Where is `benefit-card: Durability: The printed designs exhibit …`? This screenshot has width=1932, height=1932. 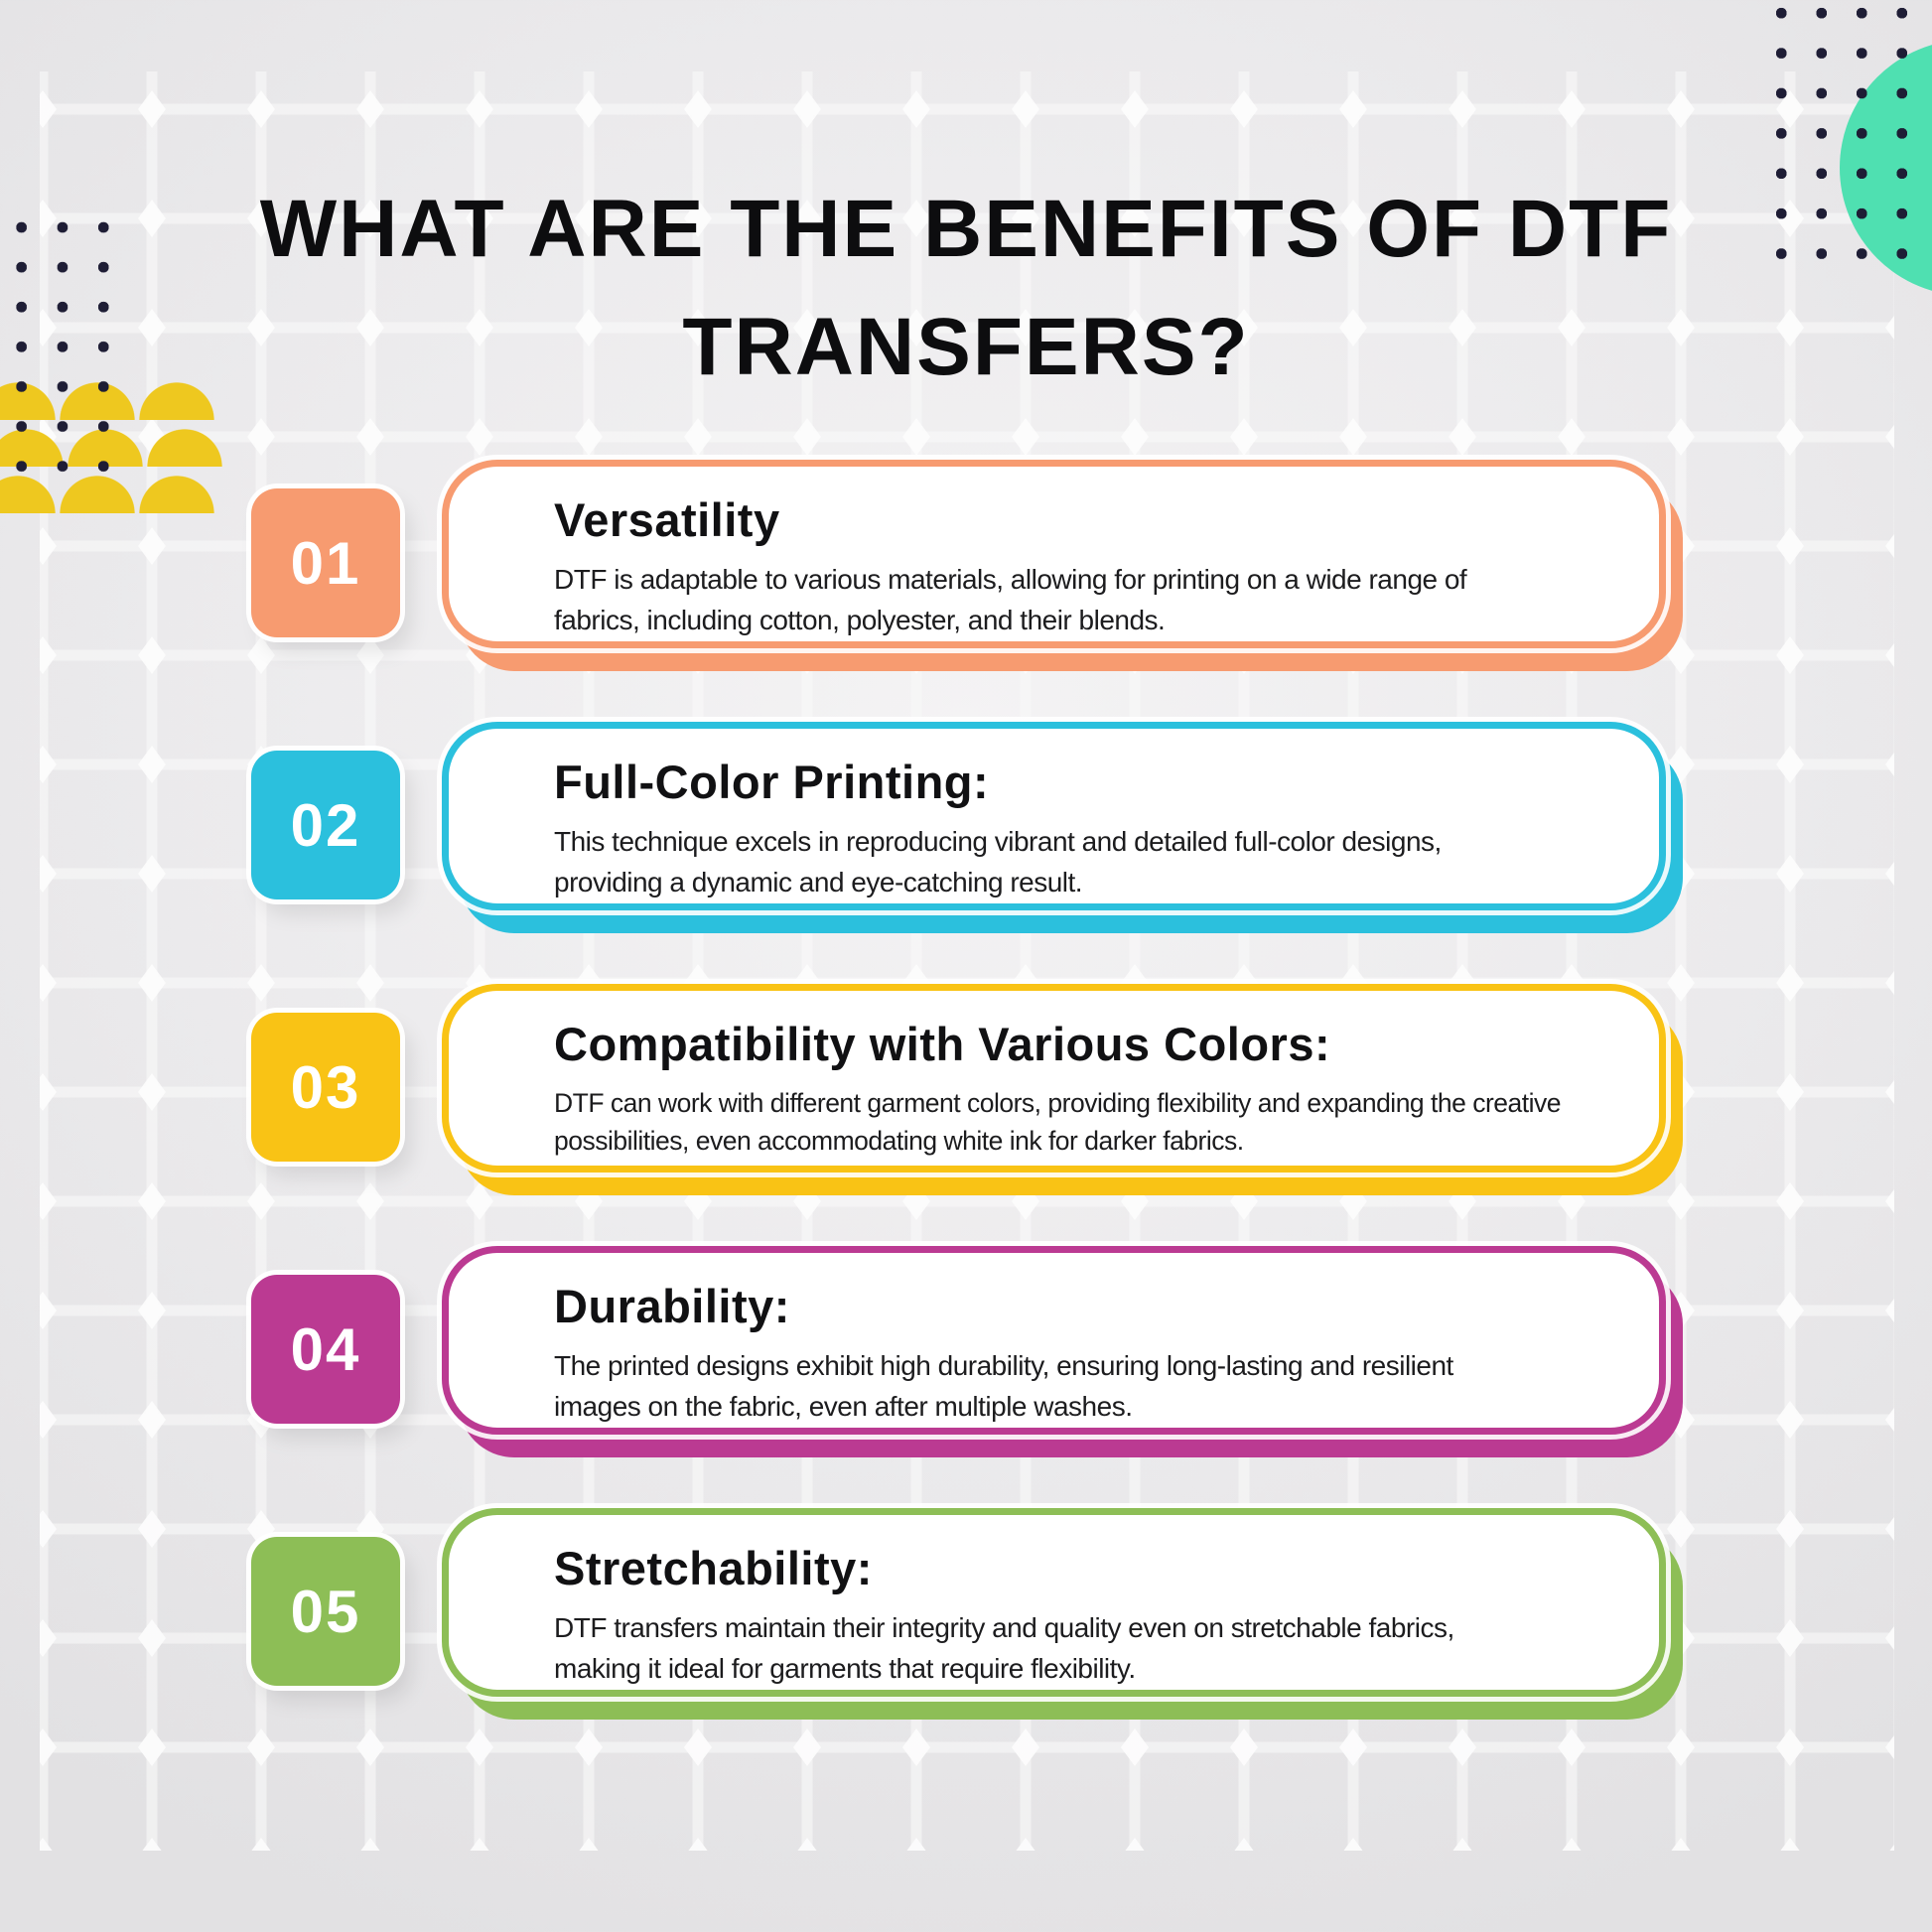 benefit-card: Durability: The printed designs exhibit … is located at coordinates (1054, 1340).